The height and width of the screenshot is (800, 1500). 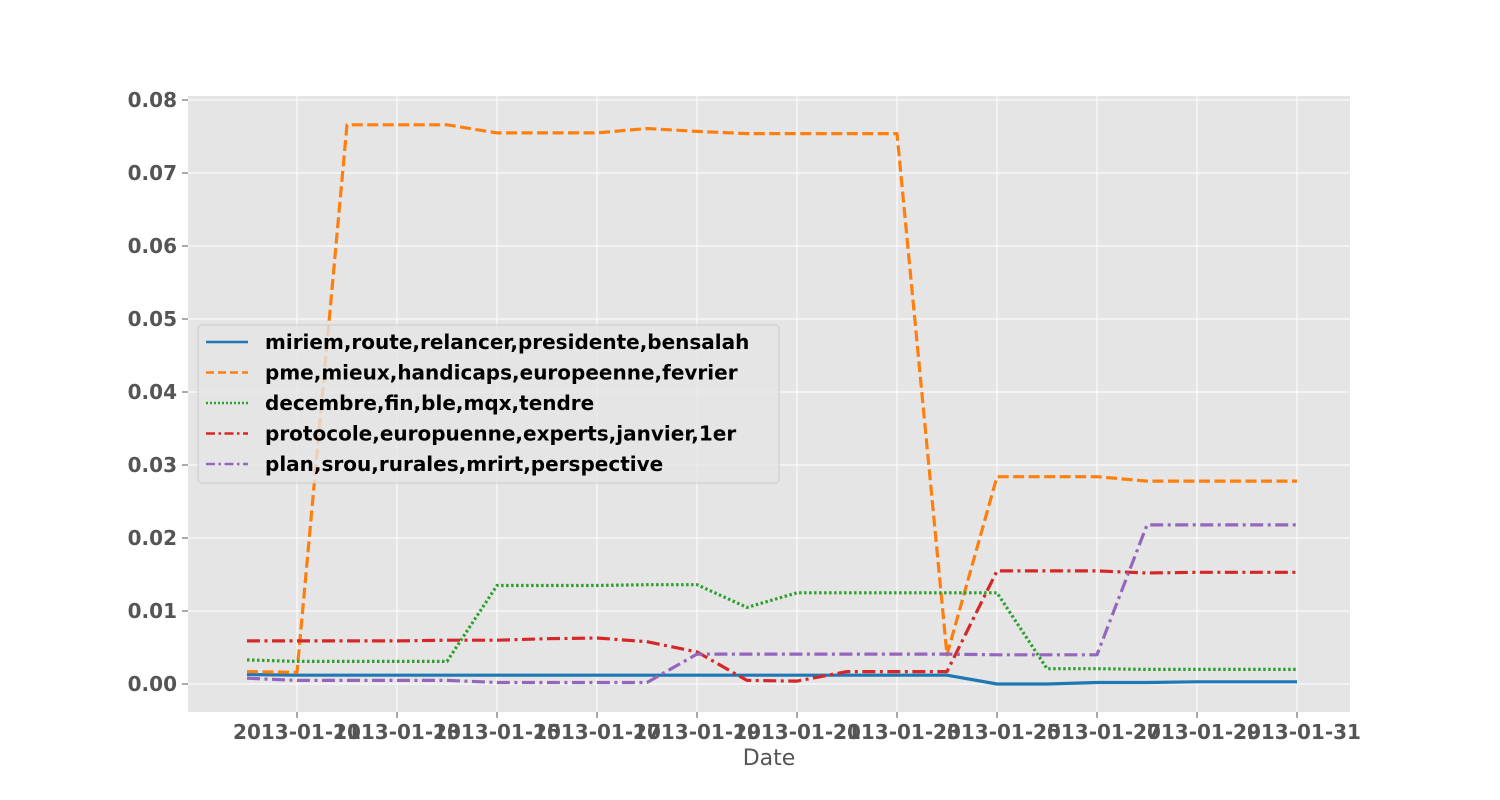 What do you see at coordinates (500, 434) in the screenshot?
I see `legend-label-4: protocole,europuenne,experts,janvier,1er` at bounding box center [500, 434].